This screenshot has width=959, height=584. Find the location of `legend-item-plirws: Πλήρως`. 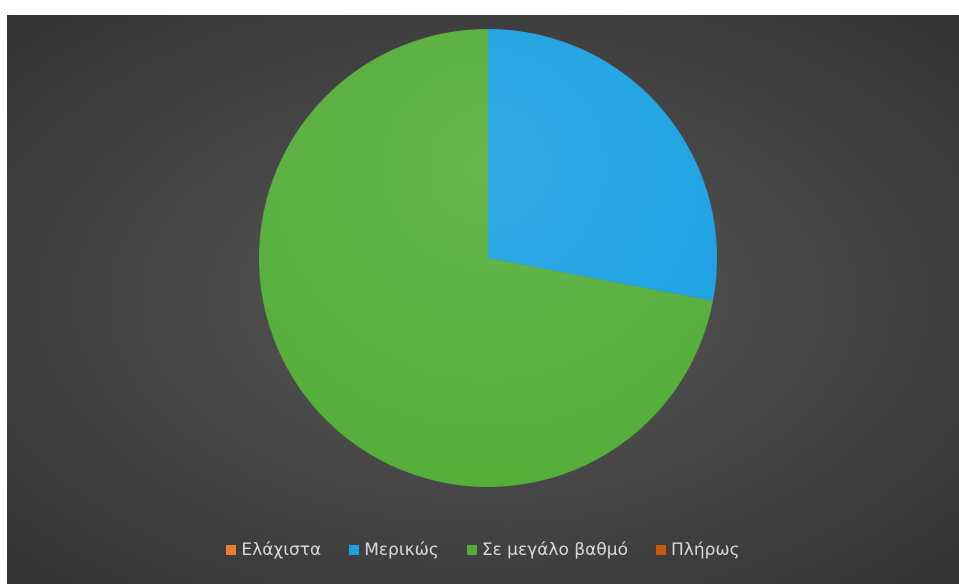

legend-item-plirws: Πλήρως is located at coordinates (697, 550).